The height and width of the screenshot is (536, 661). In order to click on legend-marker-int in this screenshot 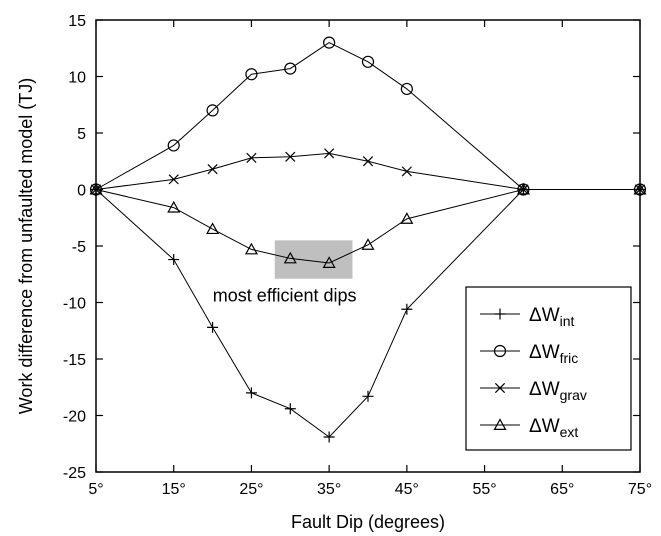, I will do `click(500, 314)`.